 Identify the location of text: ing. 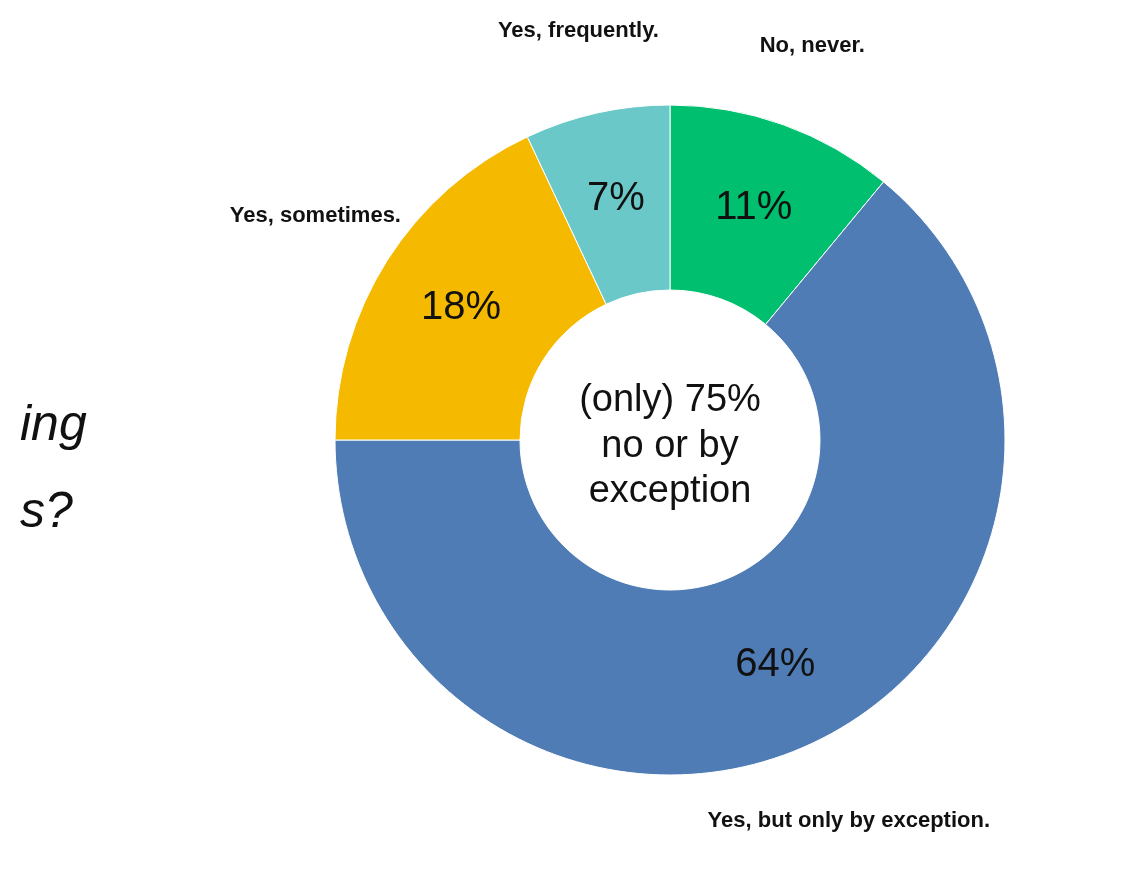
(53, 423).